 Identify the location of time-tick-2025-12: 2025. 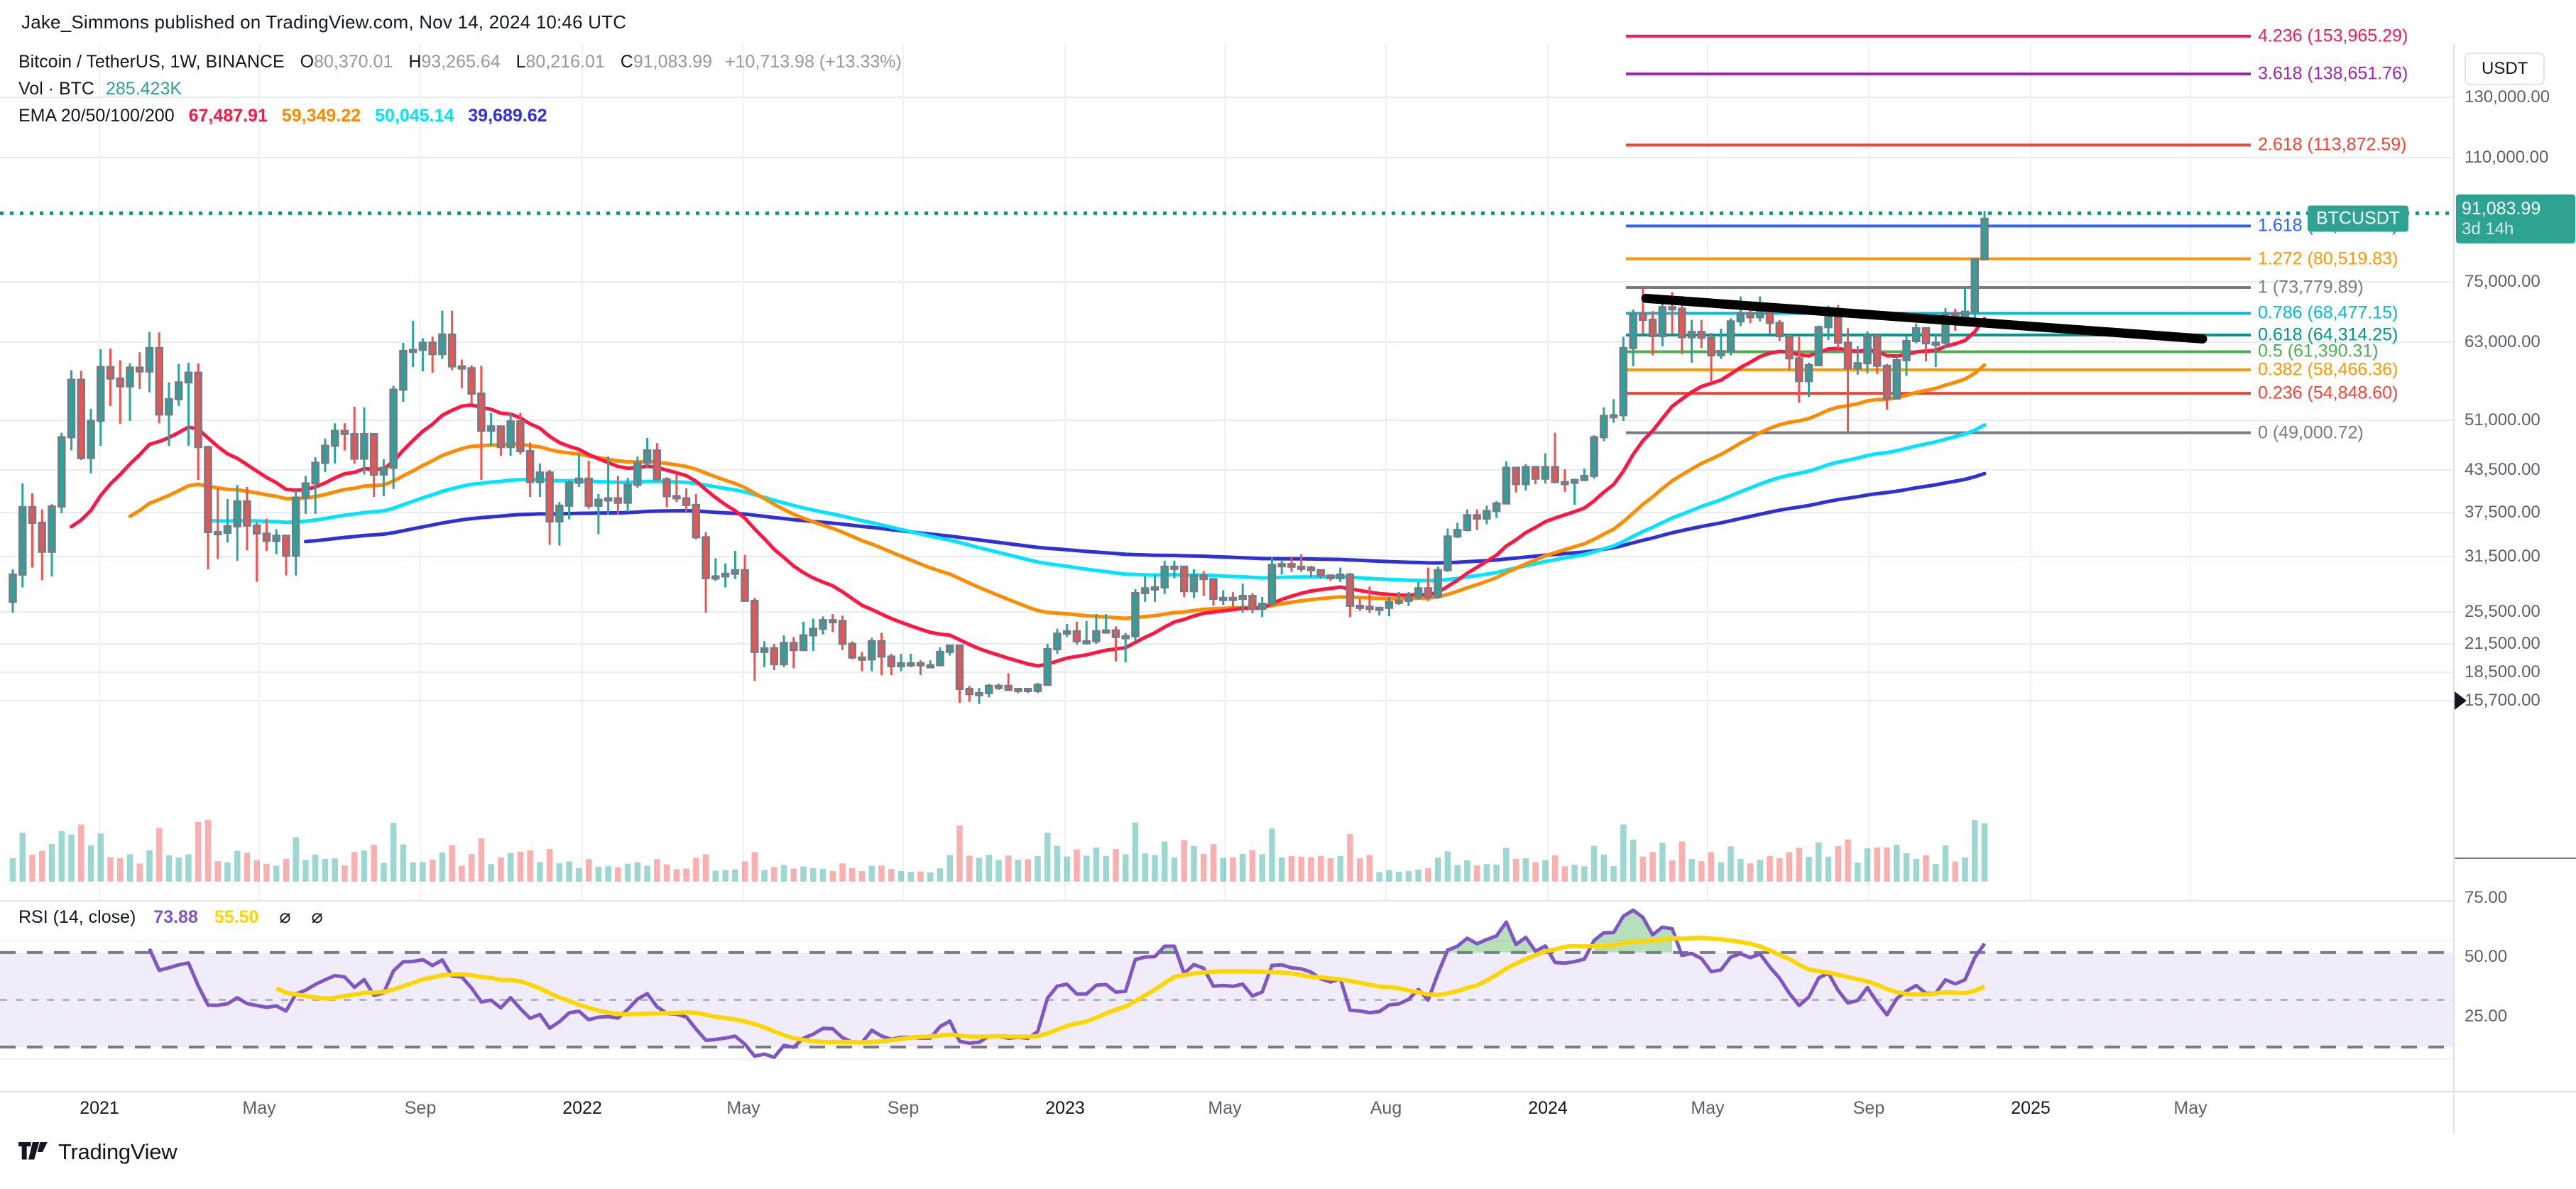
(2031, 1108).